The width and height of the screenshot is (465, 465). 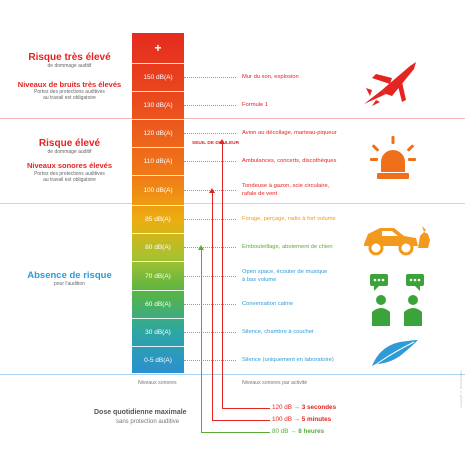 I want to click on siren-light-icon, so click(x=393, y=157).